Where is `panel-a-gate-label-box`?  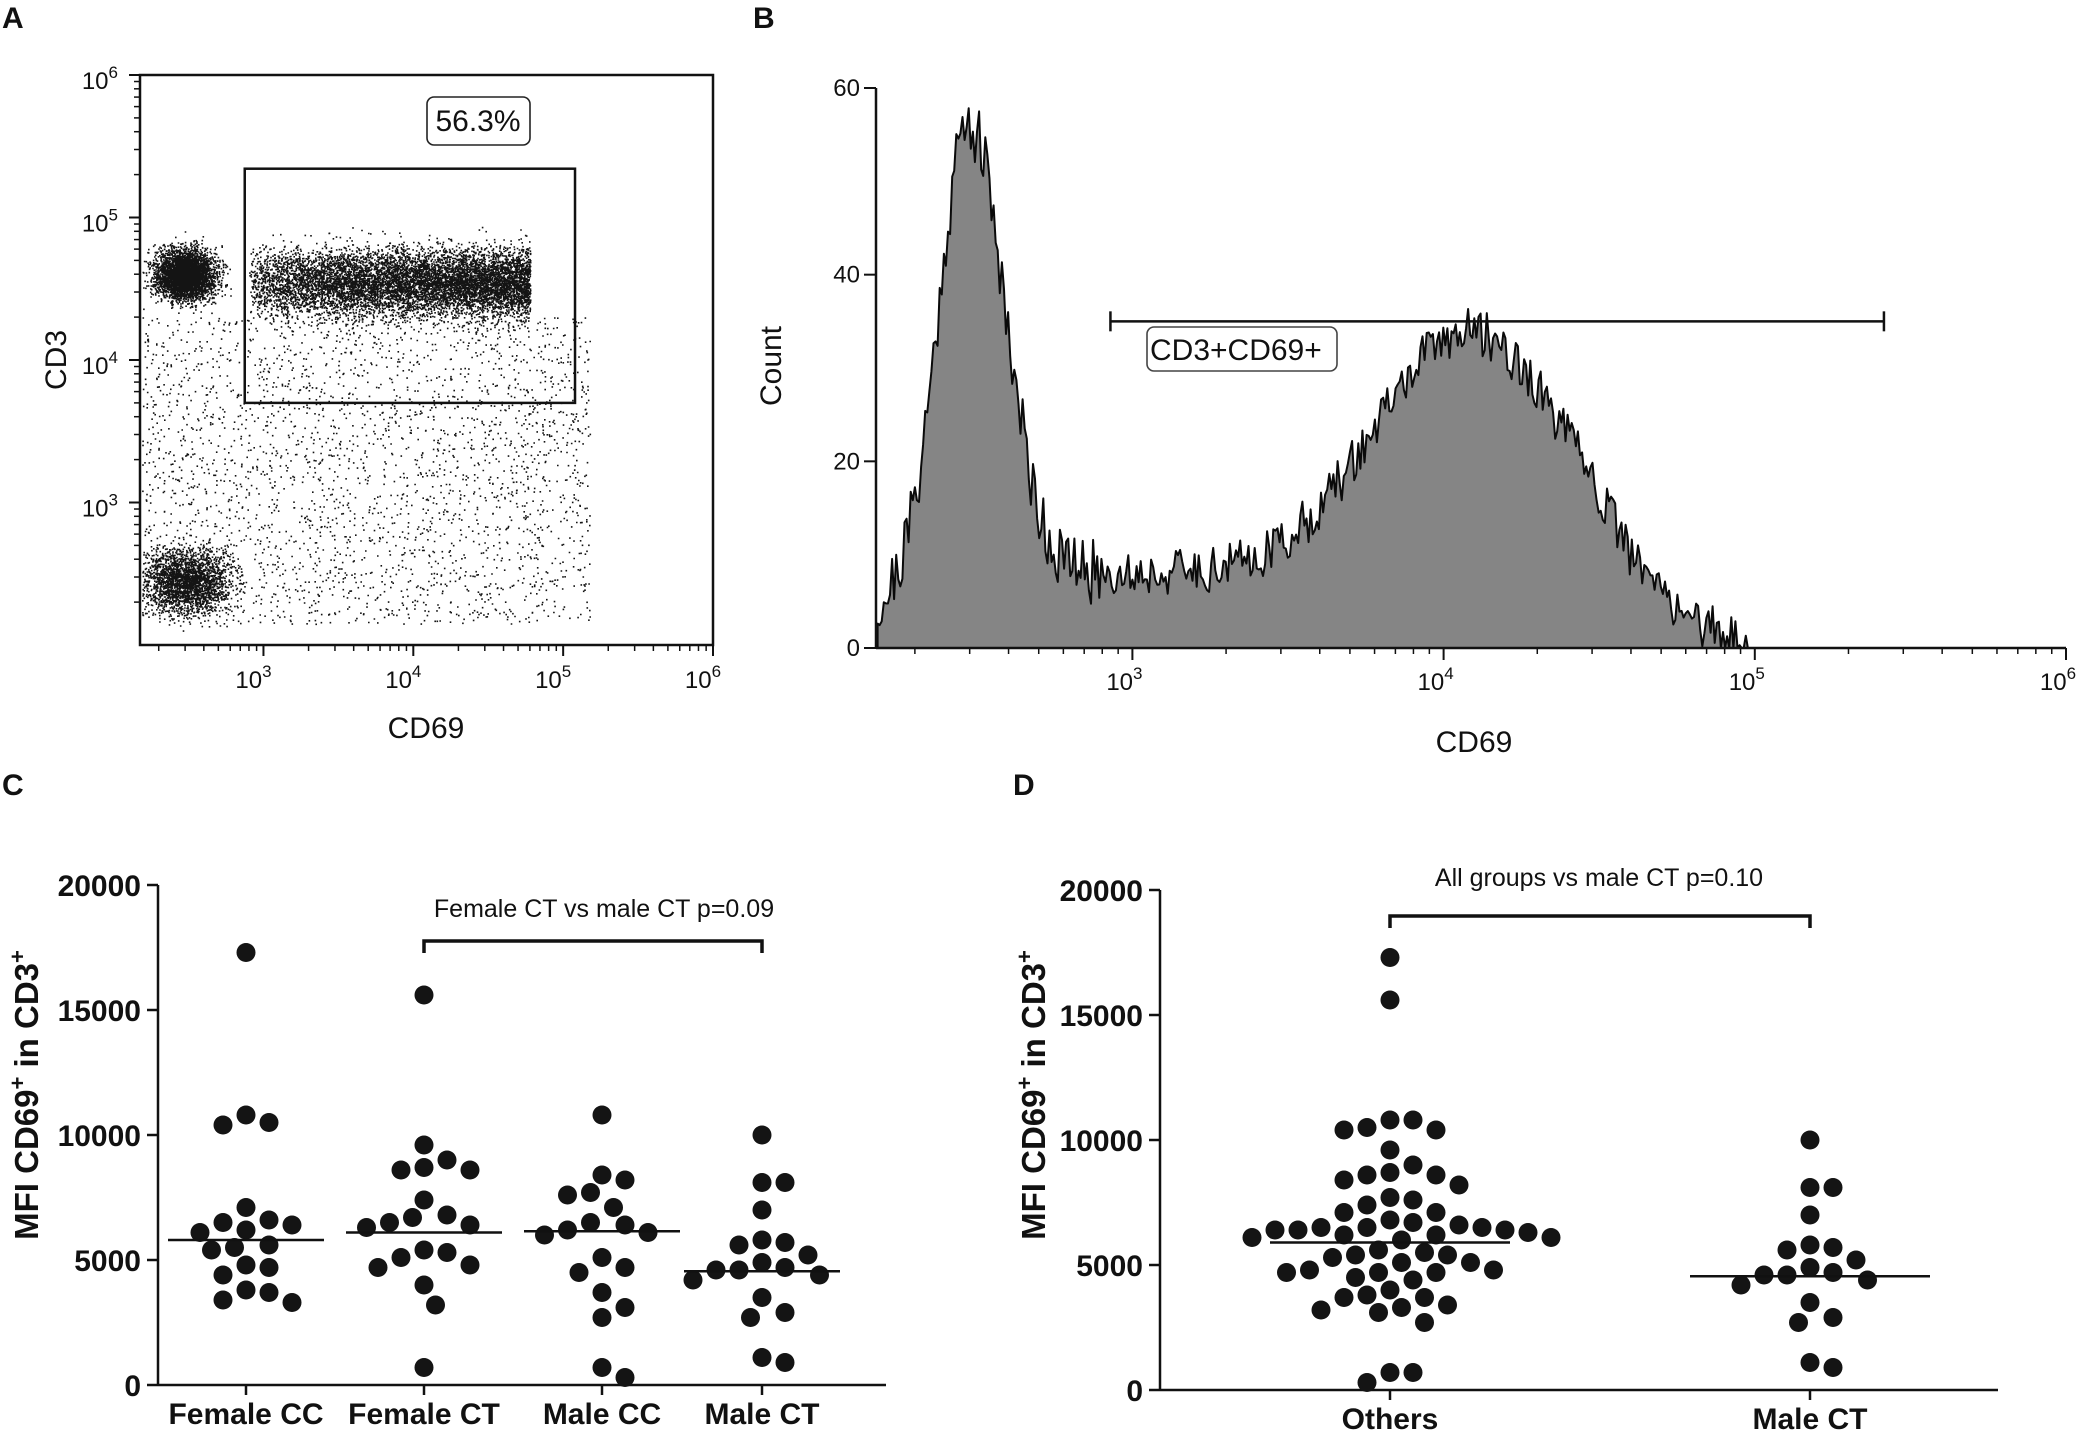
panel-a-gate-label-box is located at coordinates (478, 121).